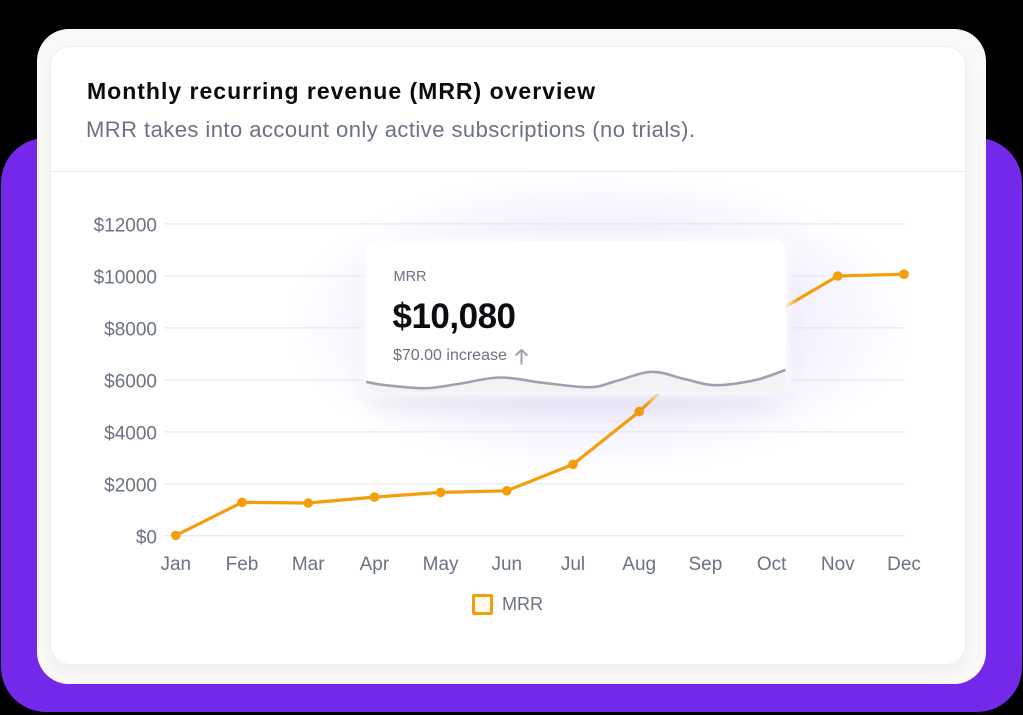  Describe the element at coordinates (705, 564) in the screenshot. I see `svg-text: Sep` at that location.